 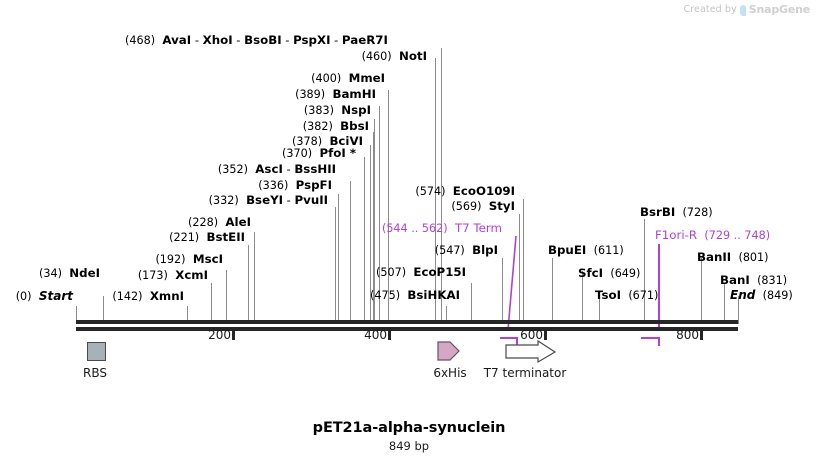 What do you see at coordinates (337, 110) in the screenshot?
I see `label-nspi: (383) NspI` at bounding box center [337, 110].